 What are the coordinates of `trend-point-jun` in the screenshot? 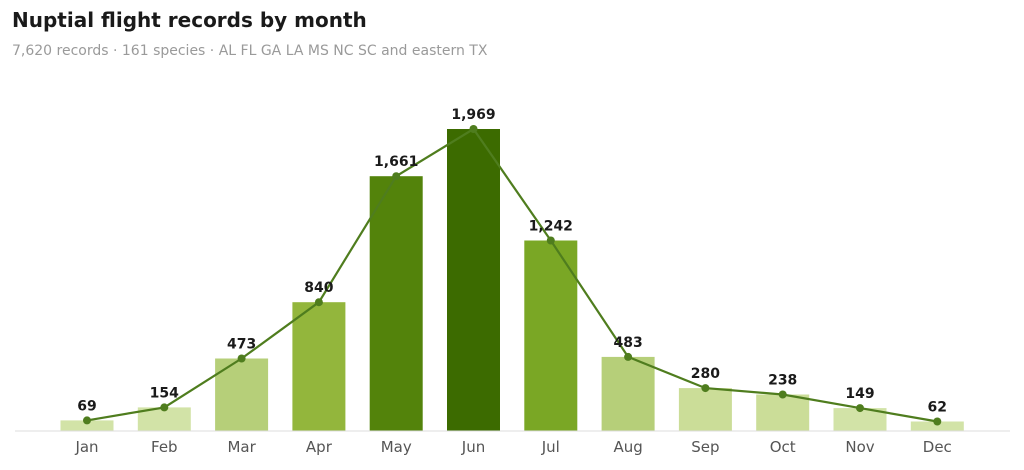 It's located at (473, 129).